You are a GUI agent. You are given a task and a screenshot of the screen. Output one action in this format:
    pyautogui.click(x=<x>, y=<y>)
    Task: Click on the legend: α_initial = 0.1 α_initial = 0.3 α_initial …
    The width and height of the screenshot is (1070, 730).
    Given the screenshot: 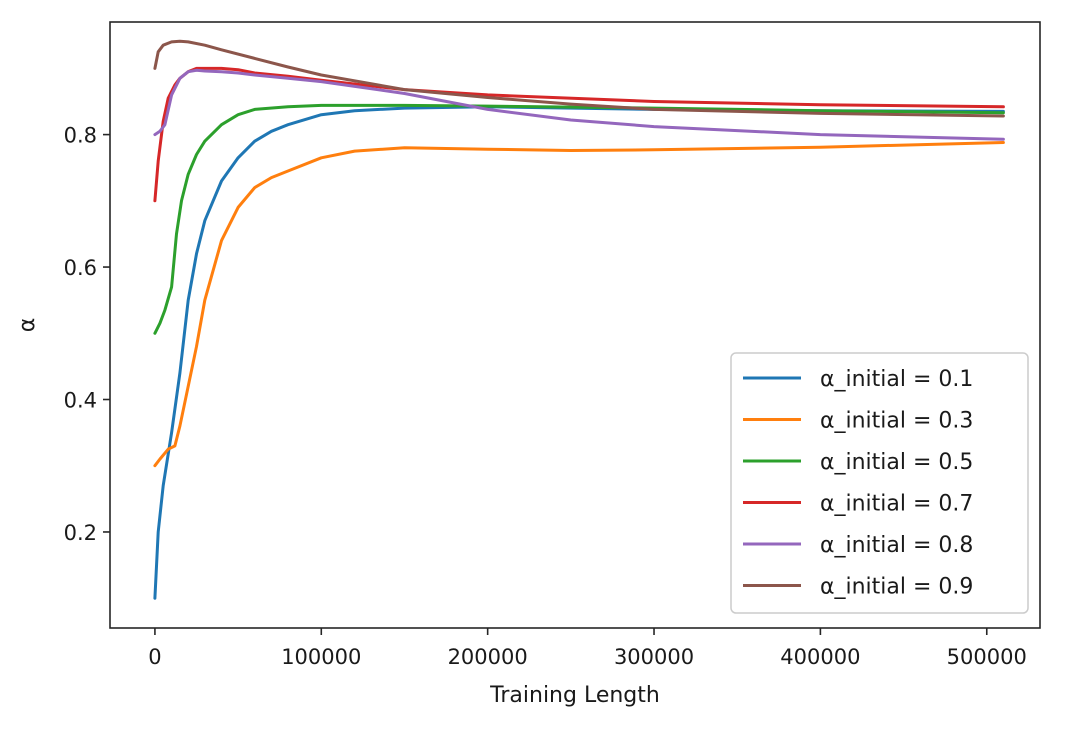 What is the action you would take?
    pyautogui.click(x=879, y=483)
    